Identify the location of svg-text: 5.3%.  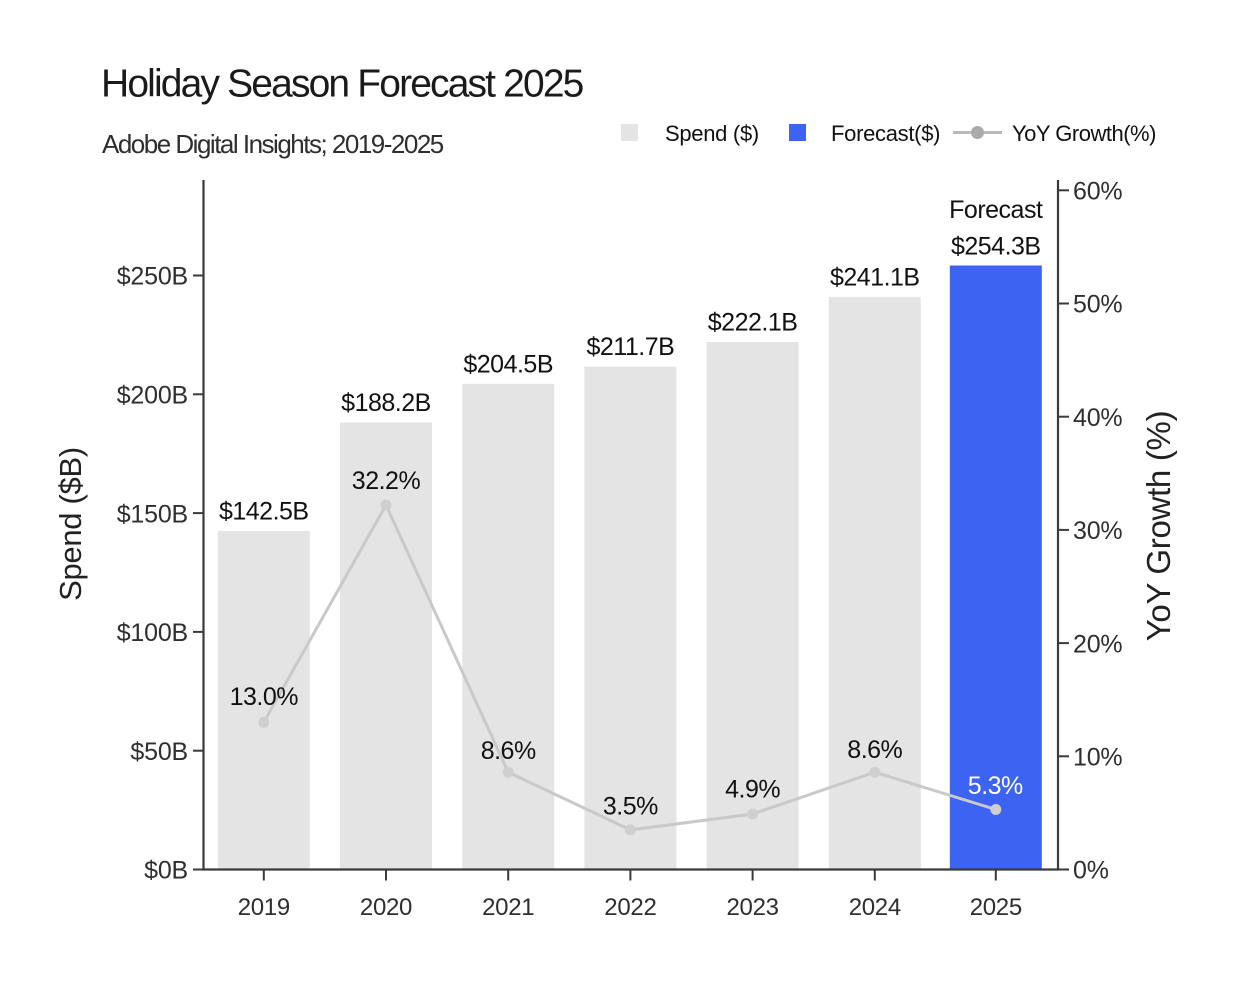
(995, 786).